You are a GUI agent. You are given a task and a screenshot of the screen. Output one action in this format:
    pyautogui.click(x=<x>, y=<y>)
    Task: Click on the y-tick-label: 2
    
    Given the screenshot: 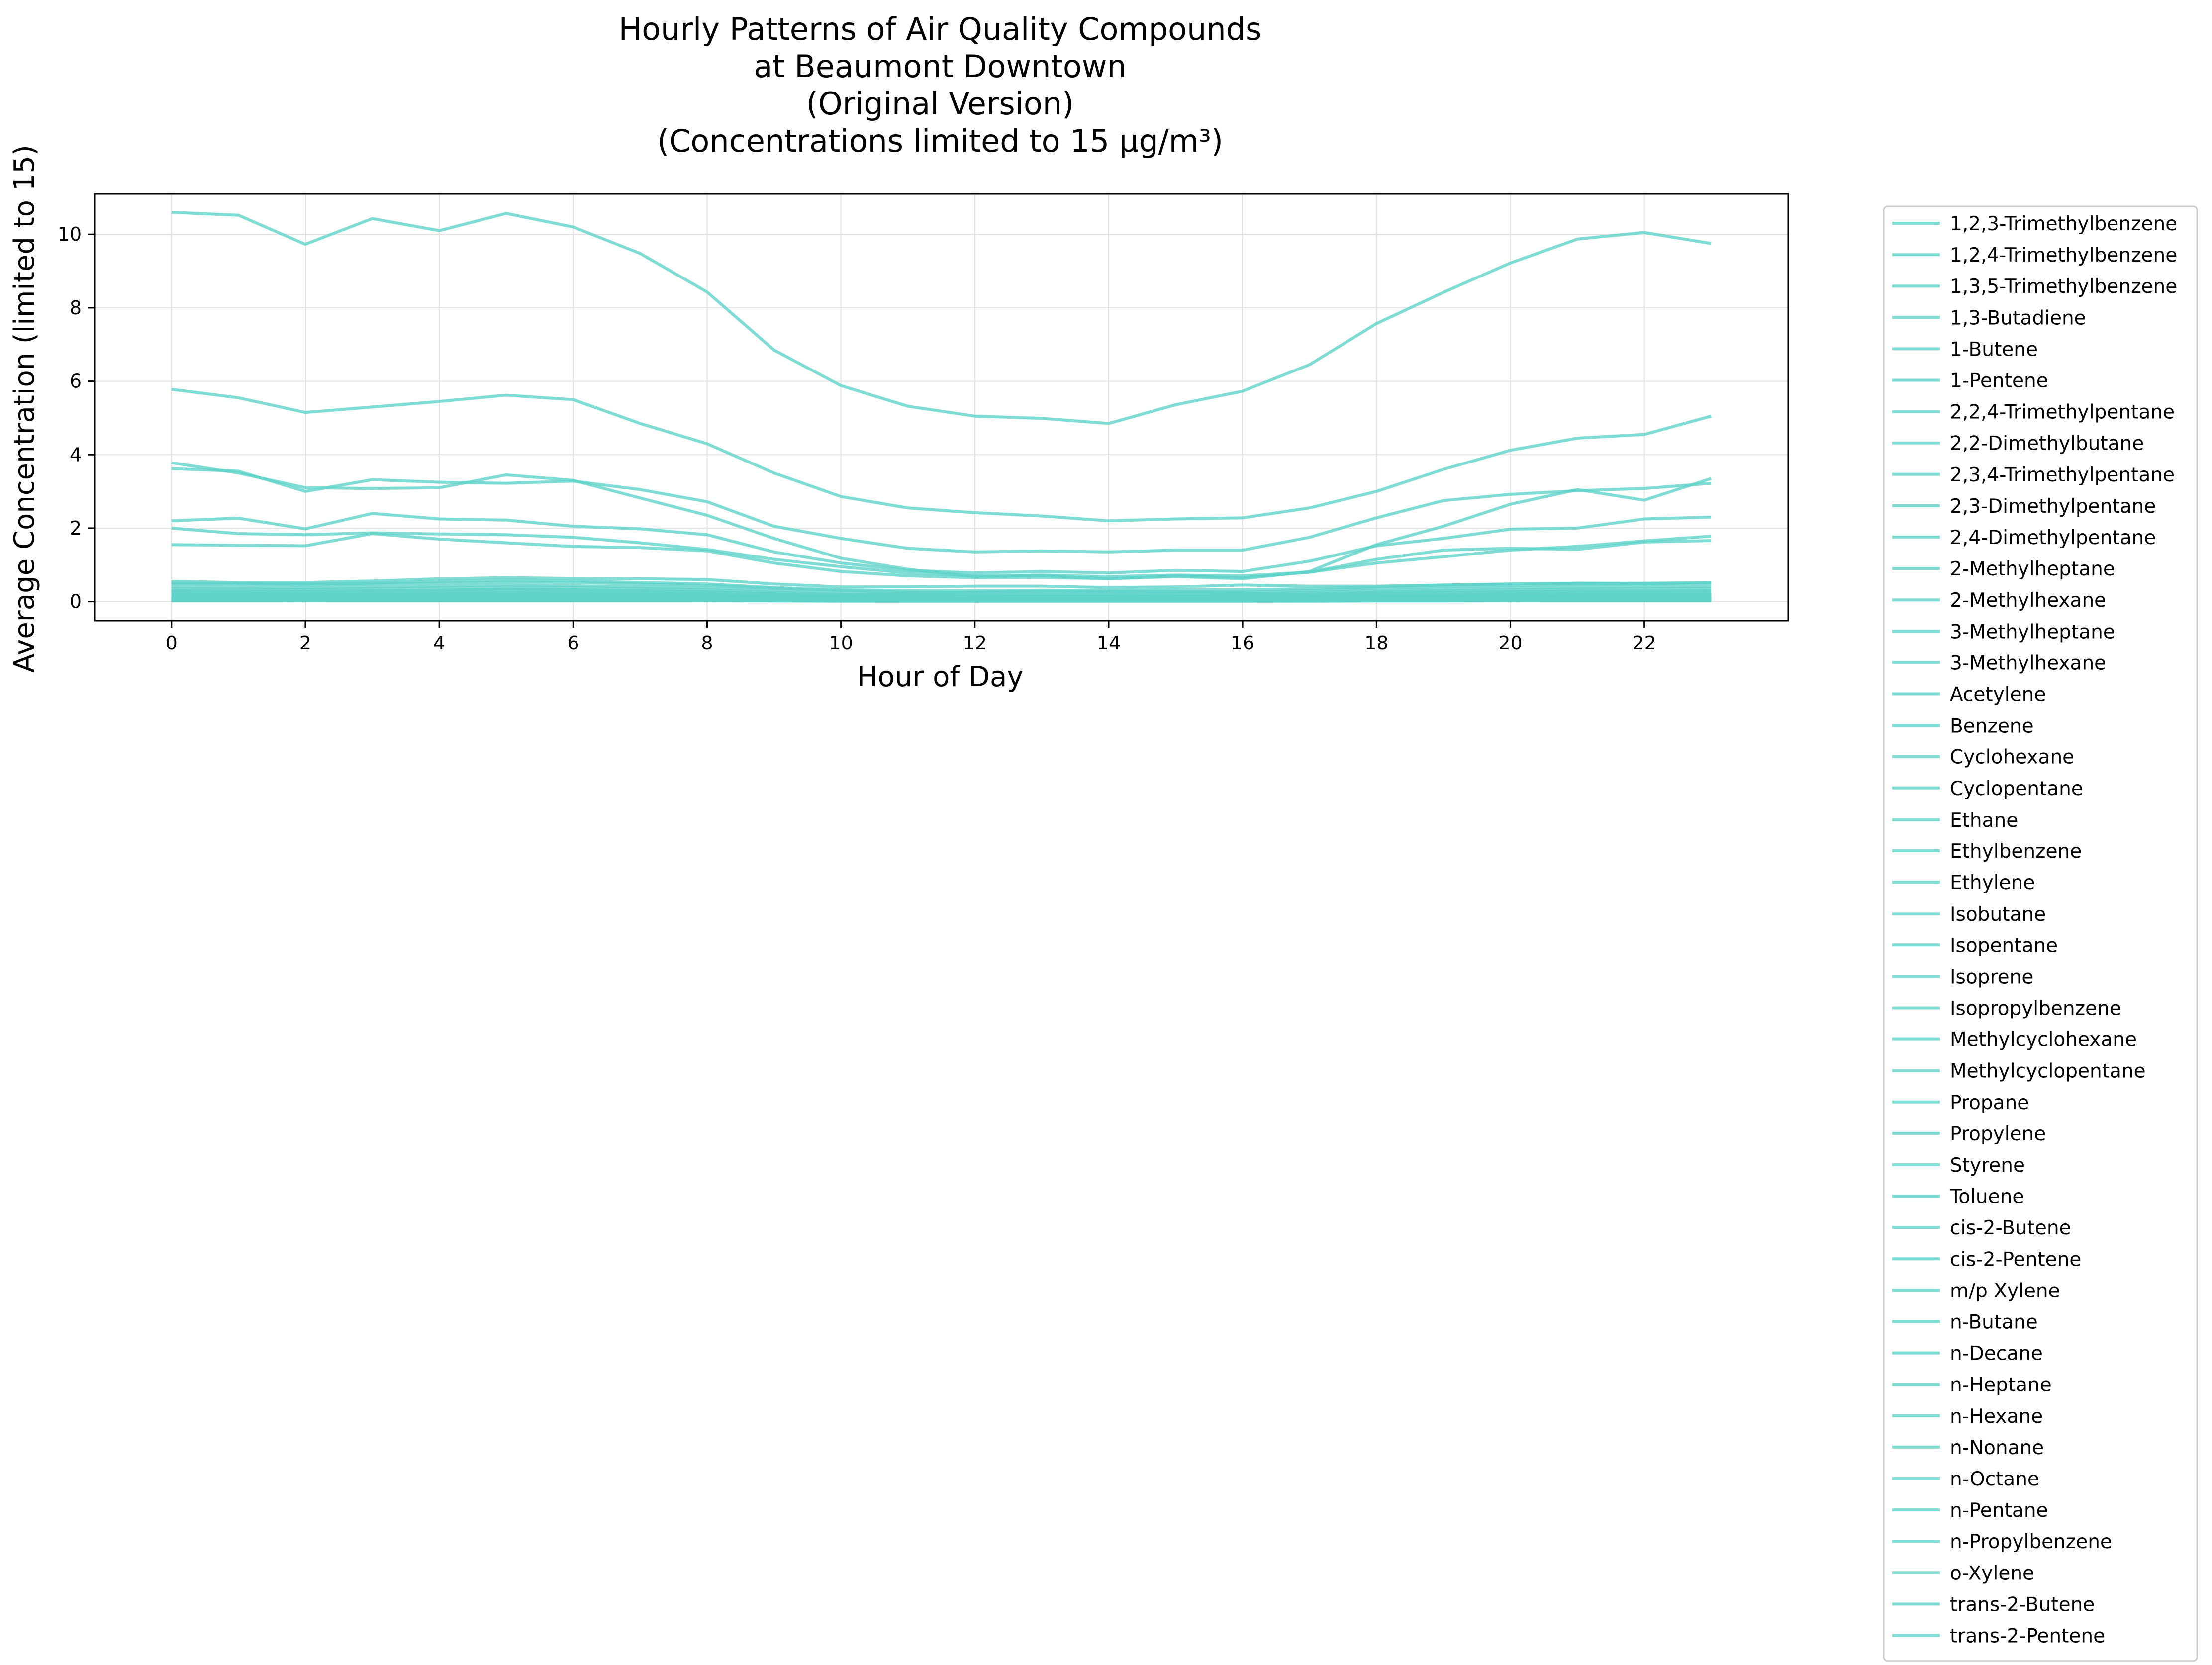 What is the action you would take?
    pyautogui.click(x=76, y=528)
    